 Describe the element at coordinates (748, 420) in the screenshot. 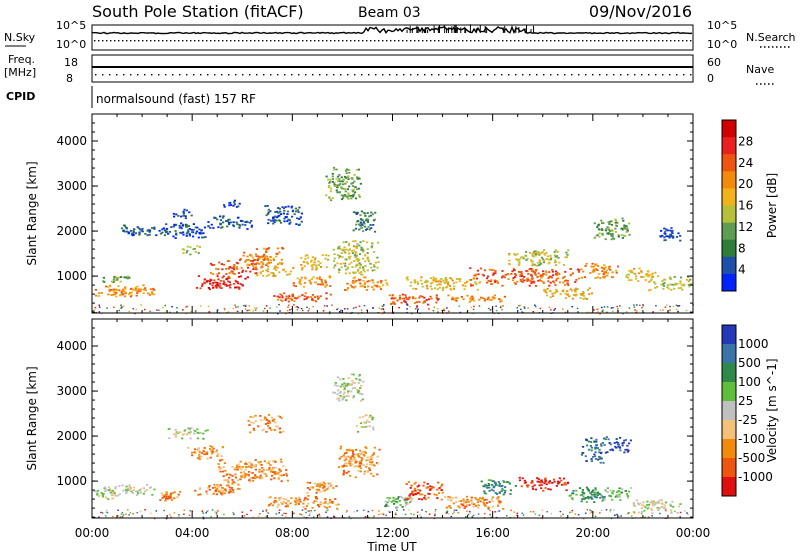

I see `colorbar-tick-label: -25` at that location.